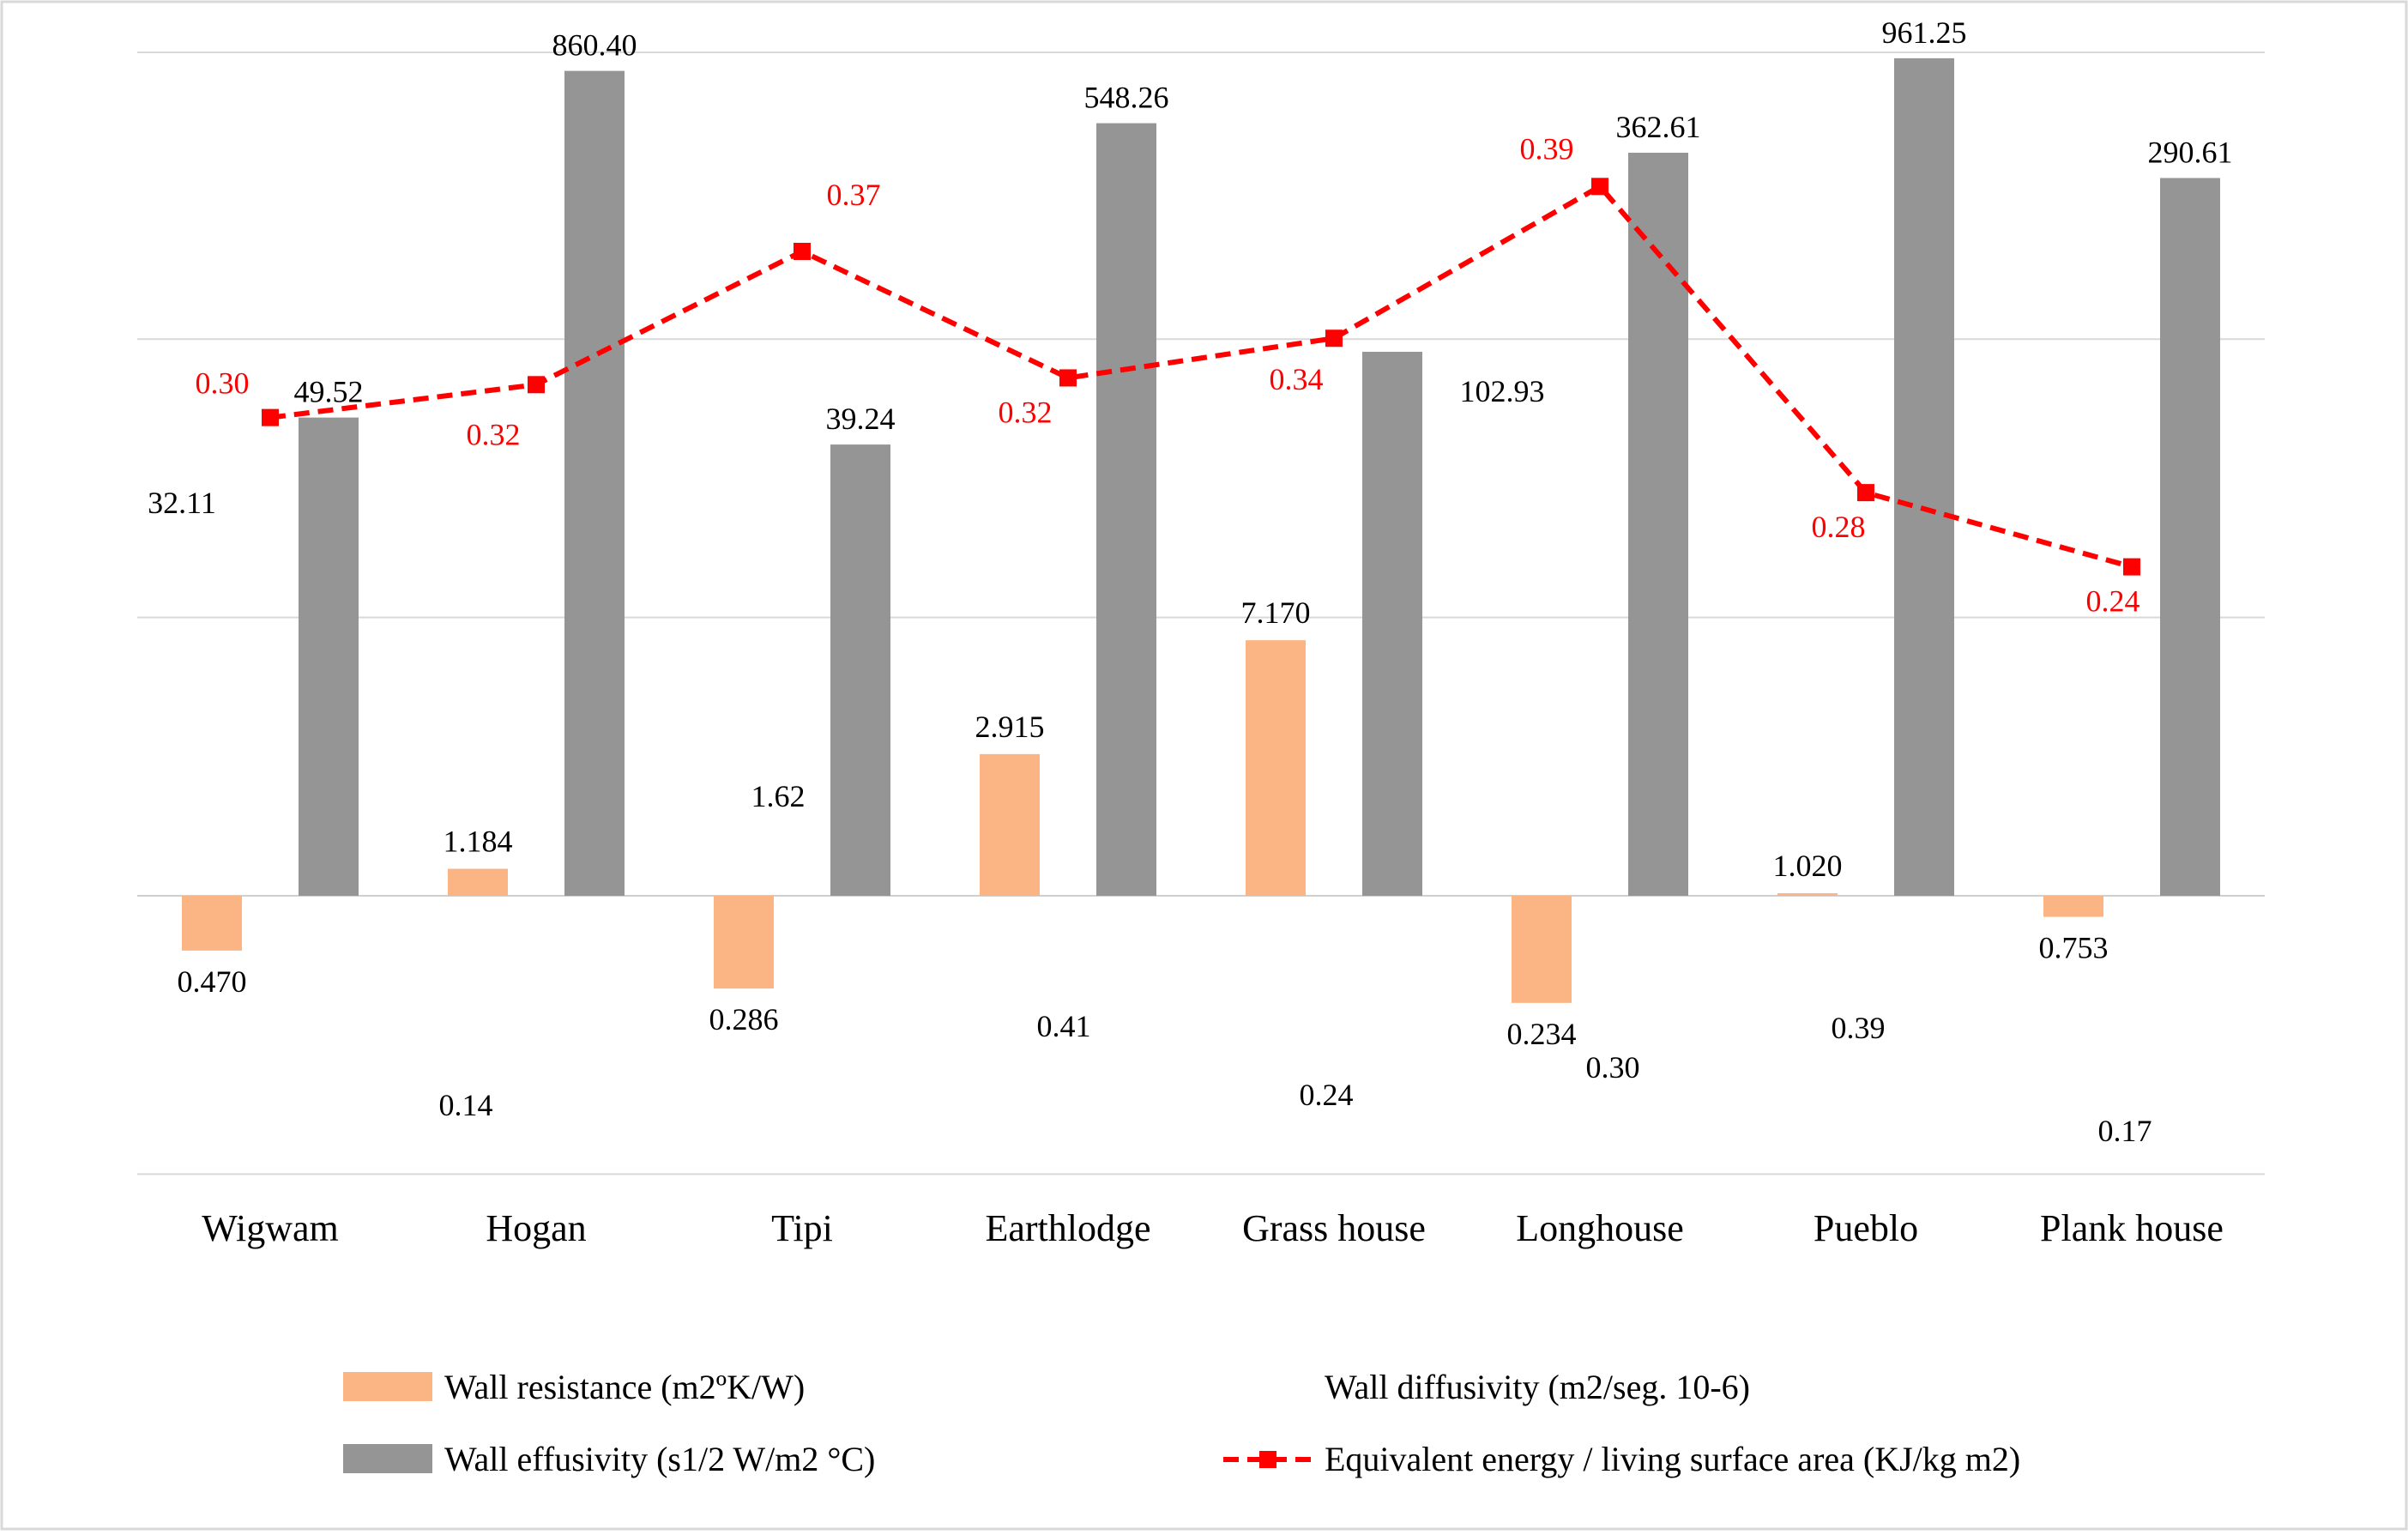 Image resolution: width=2408 pixels, height=1535 pixels. What do you see at coordinates (329, 392) in the screenshot?
I see `effusivity-label-0: 49.52` at bounding box center [329, 392].